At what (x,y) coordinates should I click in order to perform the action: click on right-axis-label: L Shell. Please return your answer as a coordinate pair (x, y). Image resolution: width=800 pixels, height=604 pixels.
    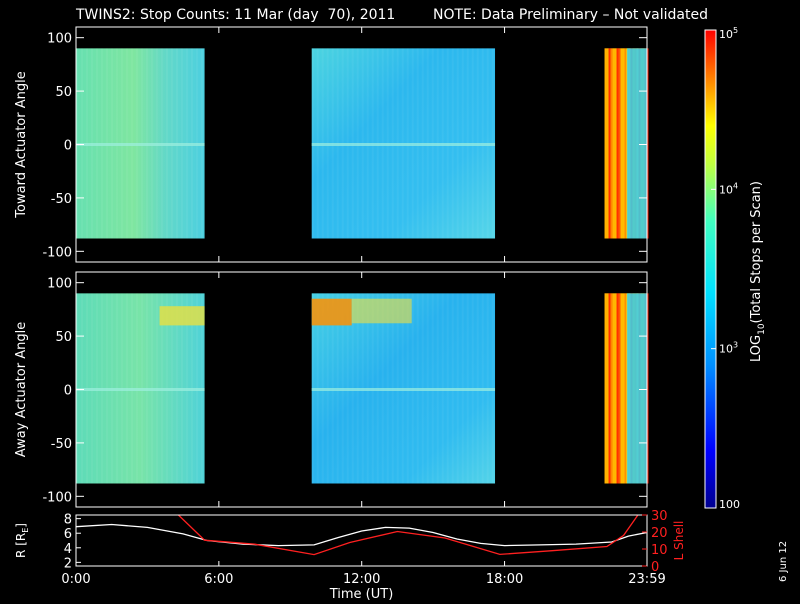
    Looking at the image, I should click on (679, 541).